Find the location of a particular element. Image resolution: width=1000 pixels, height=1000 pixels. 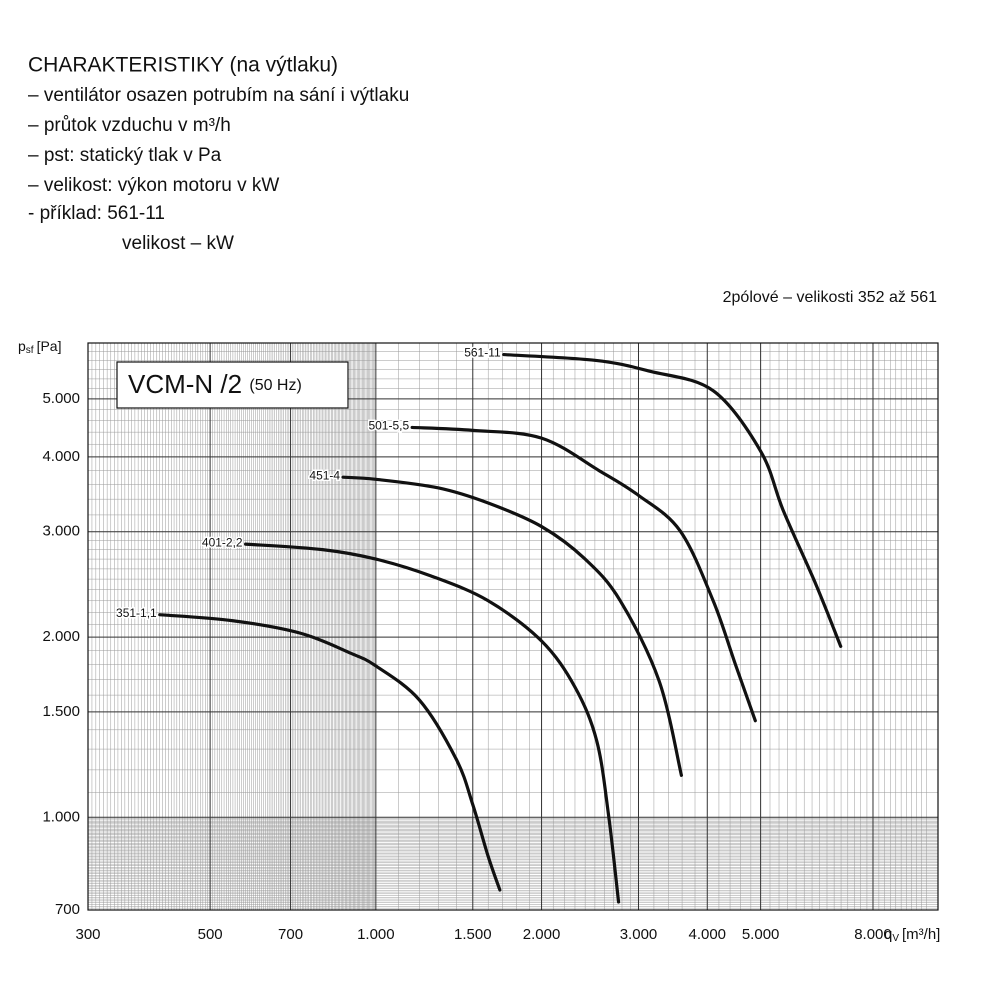

x-tick-label: 700 is located at coordinates (290, 934).